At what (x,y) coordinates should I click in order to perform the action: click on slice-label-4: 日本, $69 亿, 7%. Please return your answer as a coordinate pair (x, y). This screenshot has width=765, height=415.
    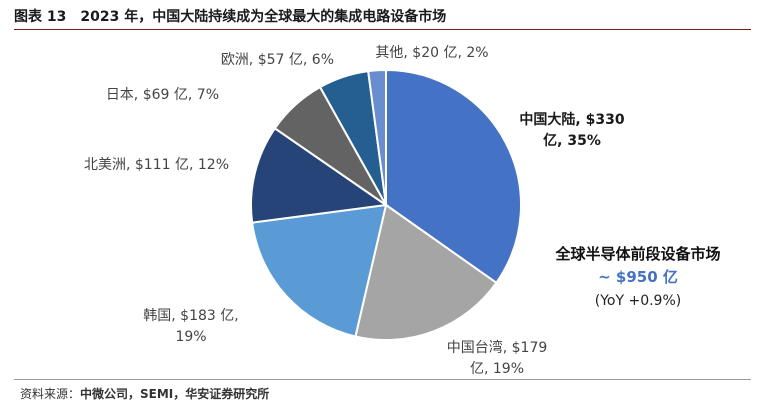
    Looking at the image, I should click on (162, 95).